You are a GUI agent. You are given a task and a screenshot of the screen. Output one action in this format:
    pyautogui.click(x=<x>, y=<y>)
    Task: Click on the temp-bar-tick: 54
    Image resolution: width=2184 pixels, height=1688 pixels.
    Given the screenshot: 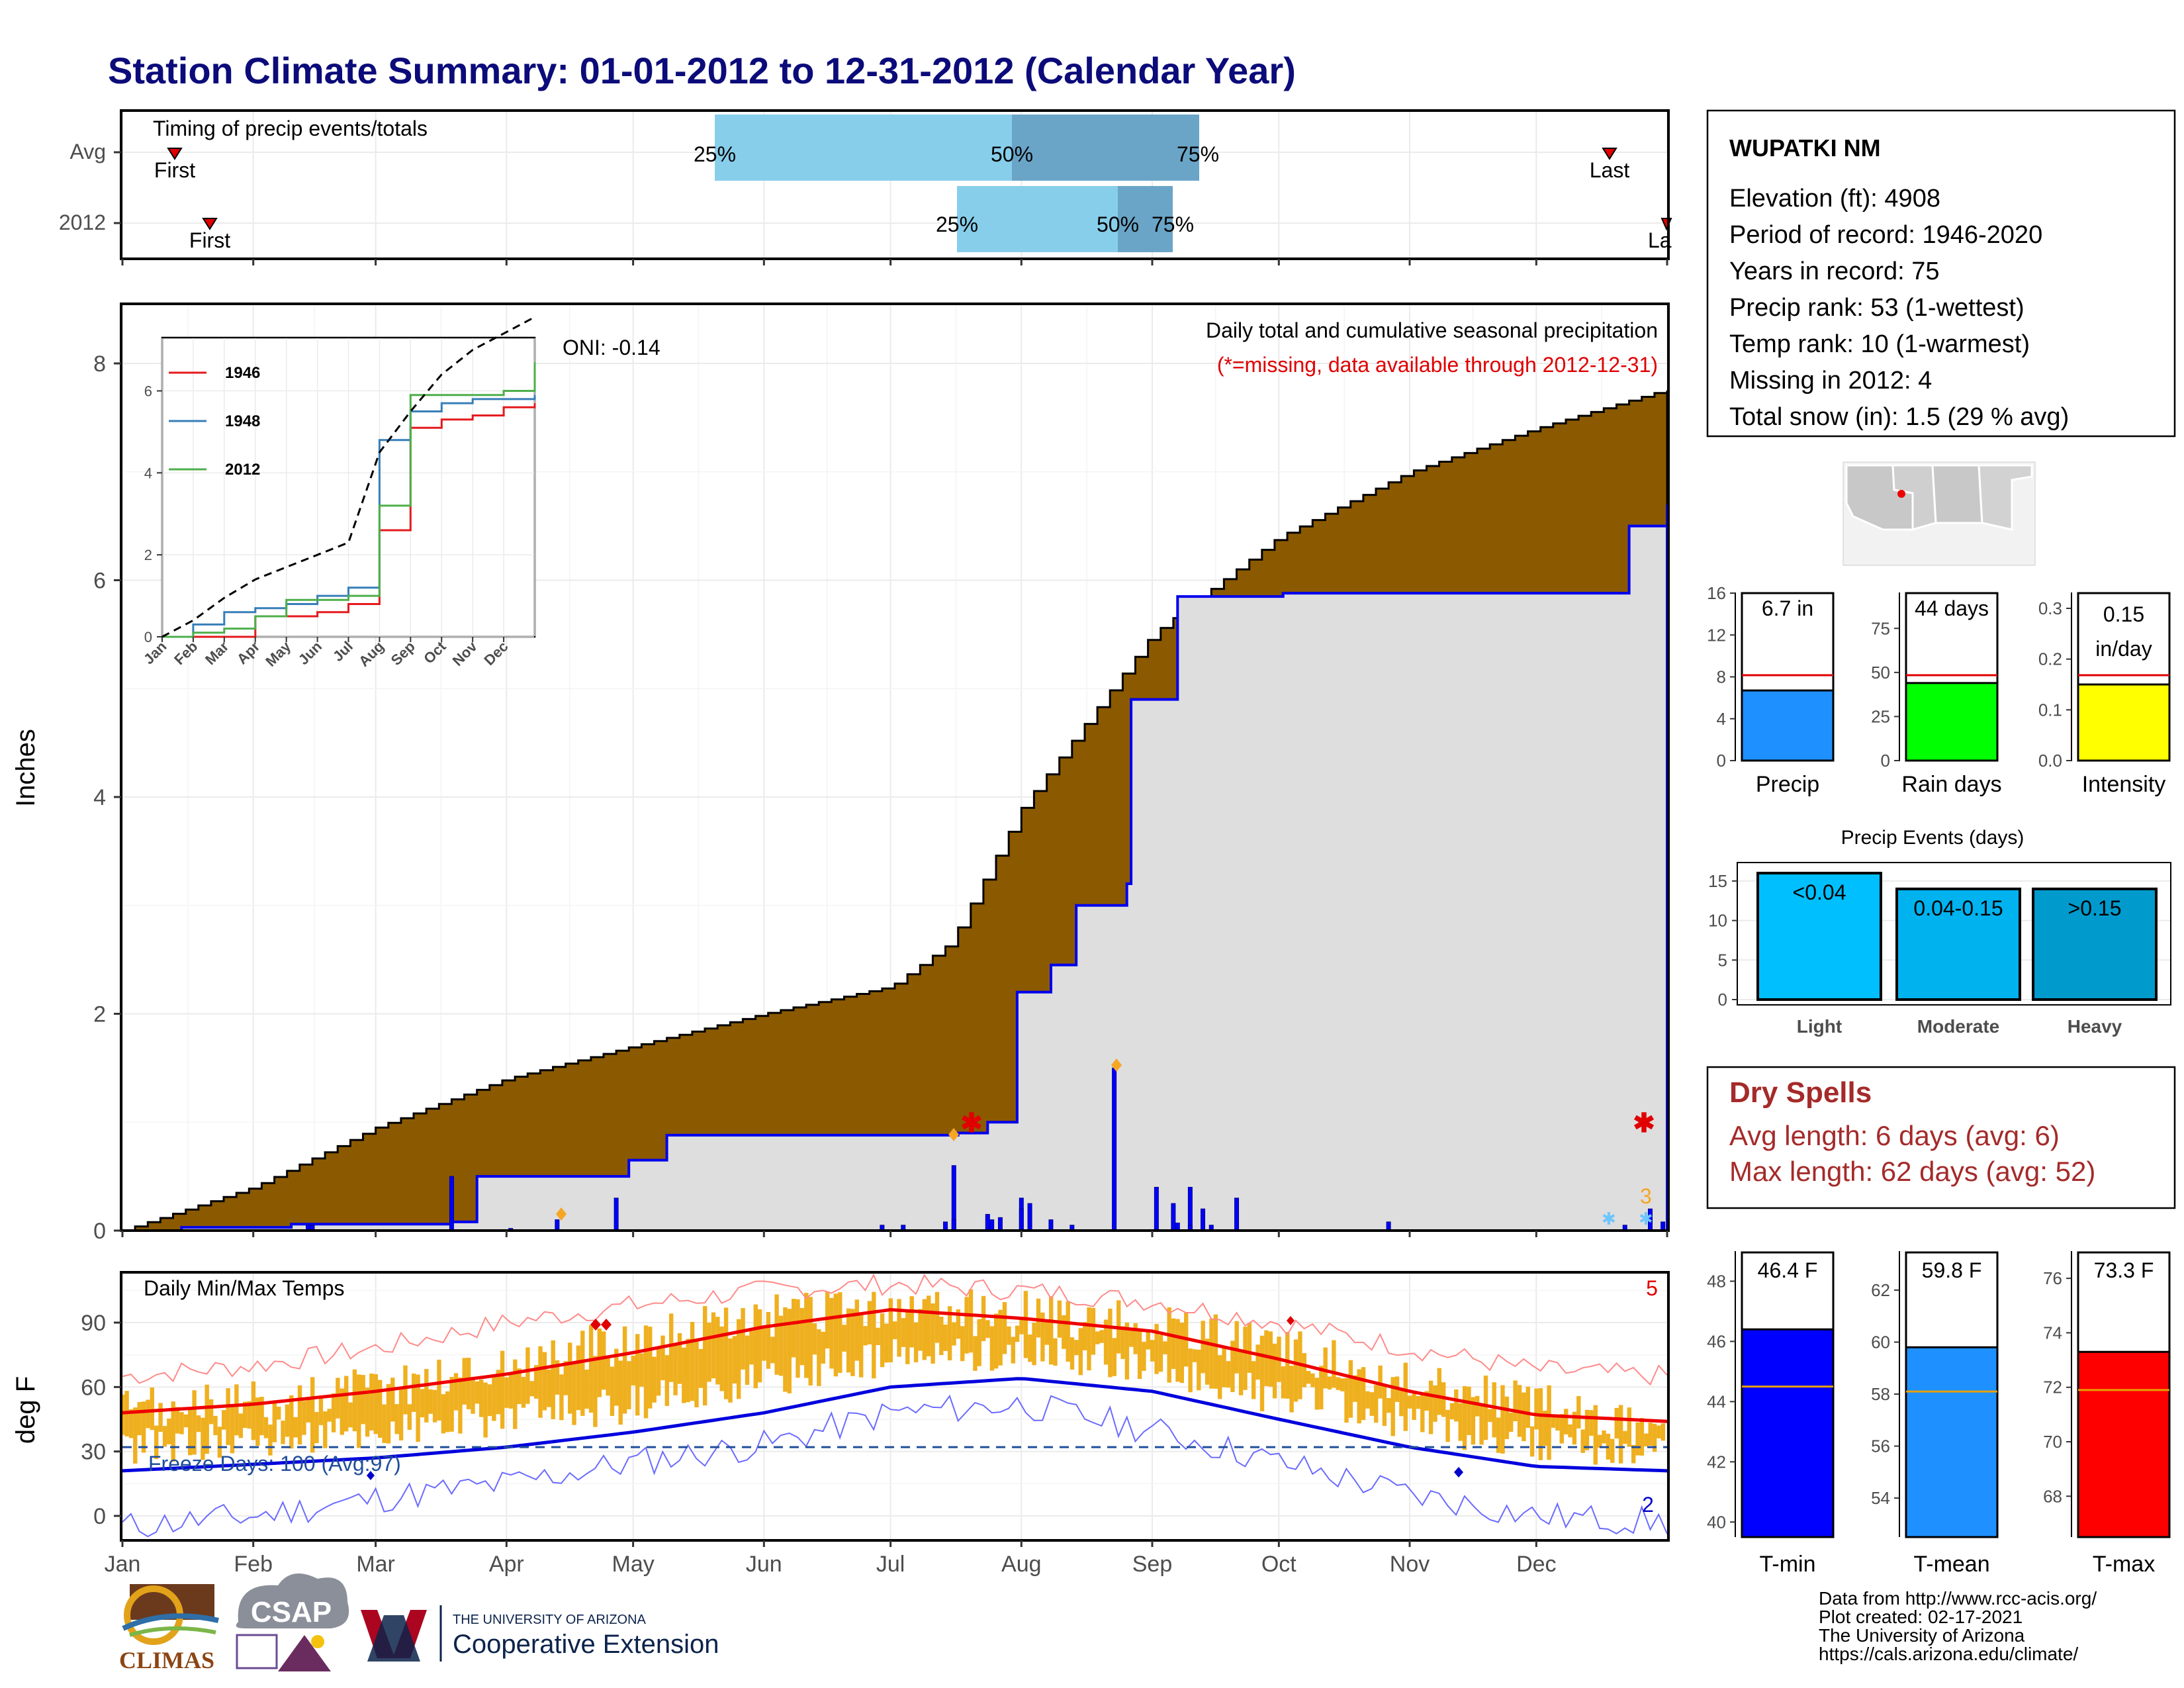 What is the action you would take?
    pyautogui.click(x=1880, y=1498)
    